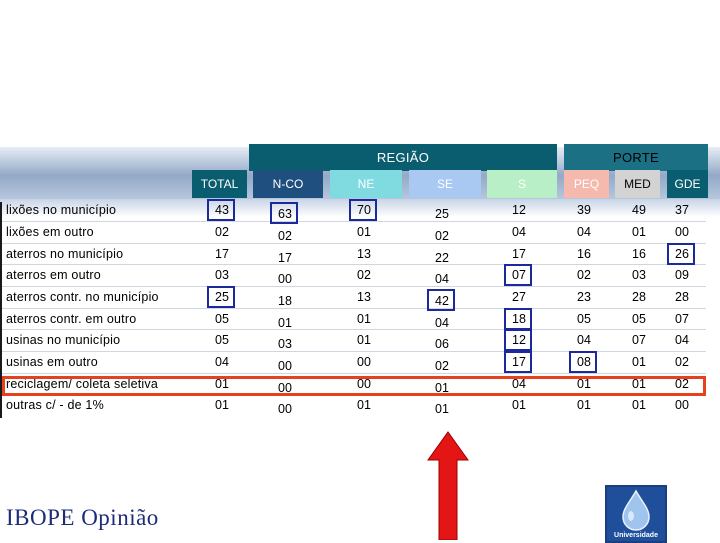 Image resolution: width=720 pixels, height=543 pixels. I want to click on row-label: usinas no município, so click(63, 340).